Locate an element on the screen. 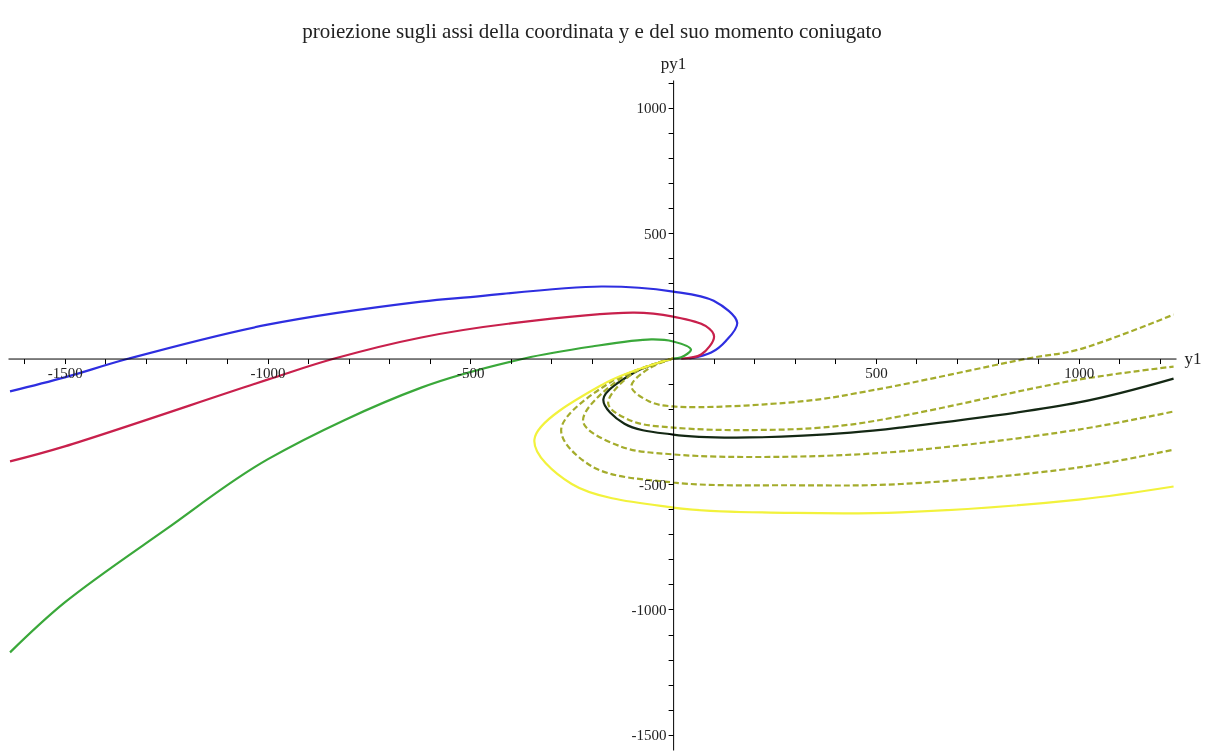 The height and width of the screenshot is (756, 1229). x-tick-label: 500 is located at coordinates (876, 373).